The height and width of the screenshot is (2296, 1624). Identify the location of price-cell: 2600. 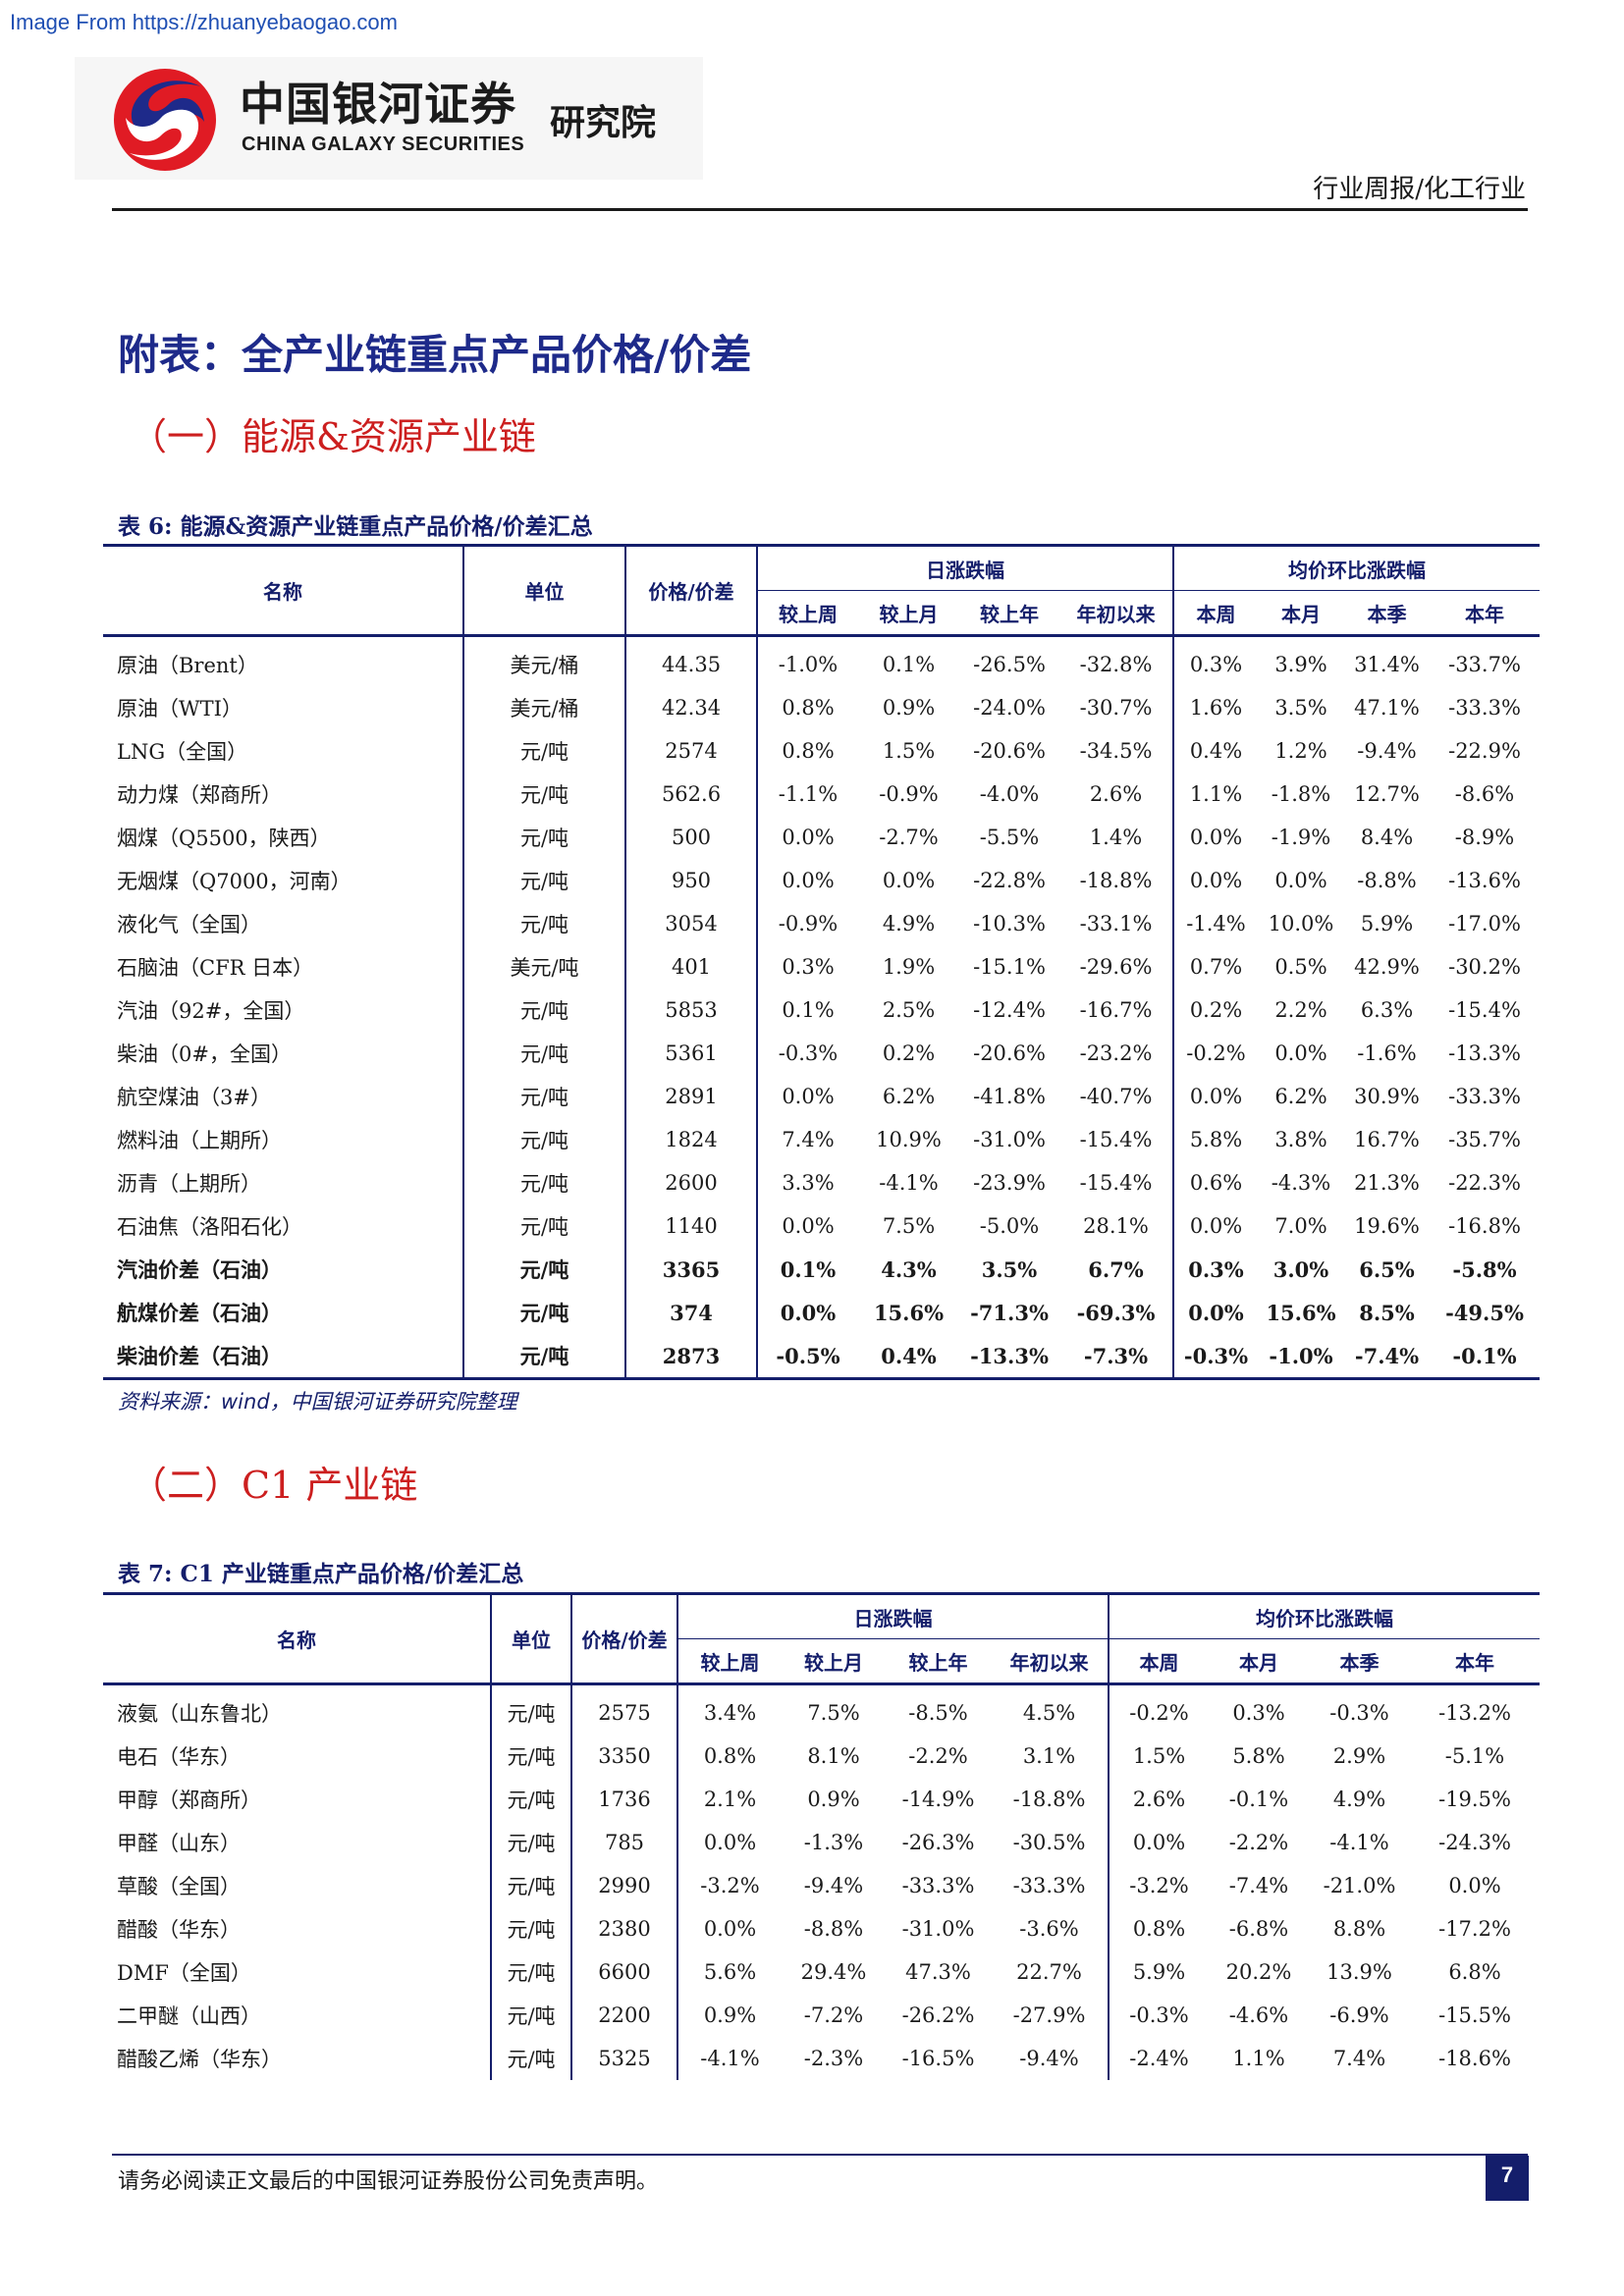
(691, 1182).